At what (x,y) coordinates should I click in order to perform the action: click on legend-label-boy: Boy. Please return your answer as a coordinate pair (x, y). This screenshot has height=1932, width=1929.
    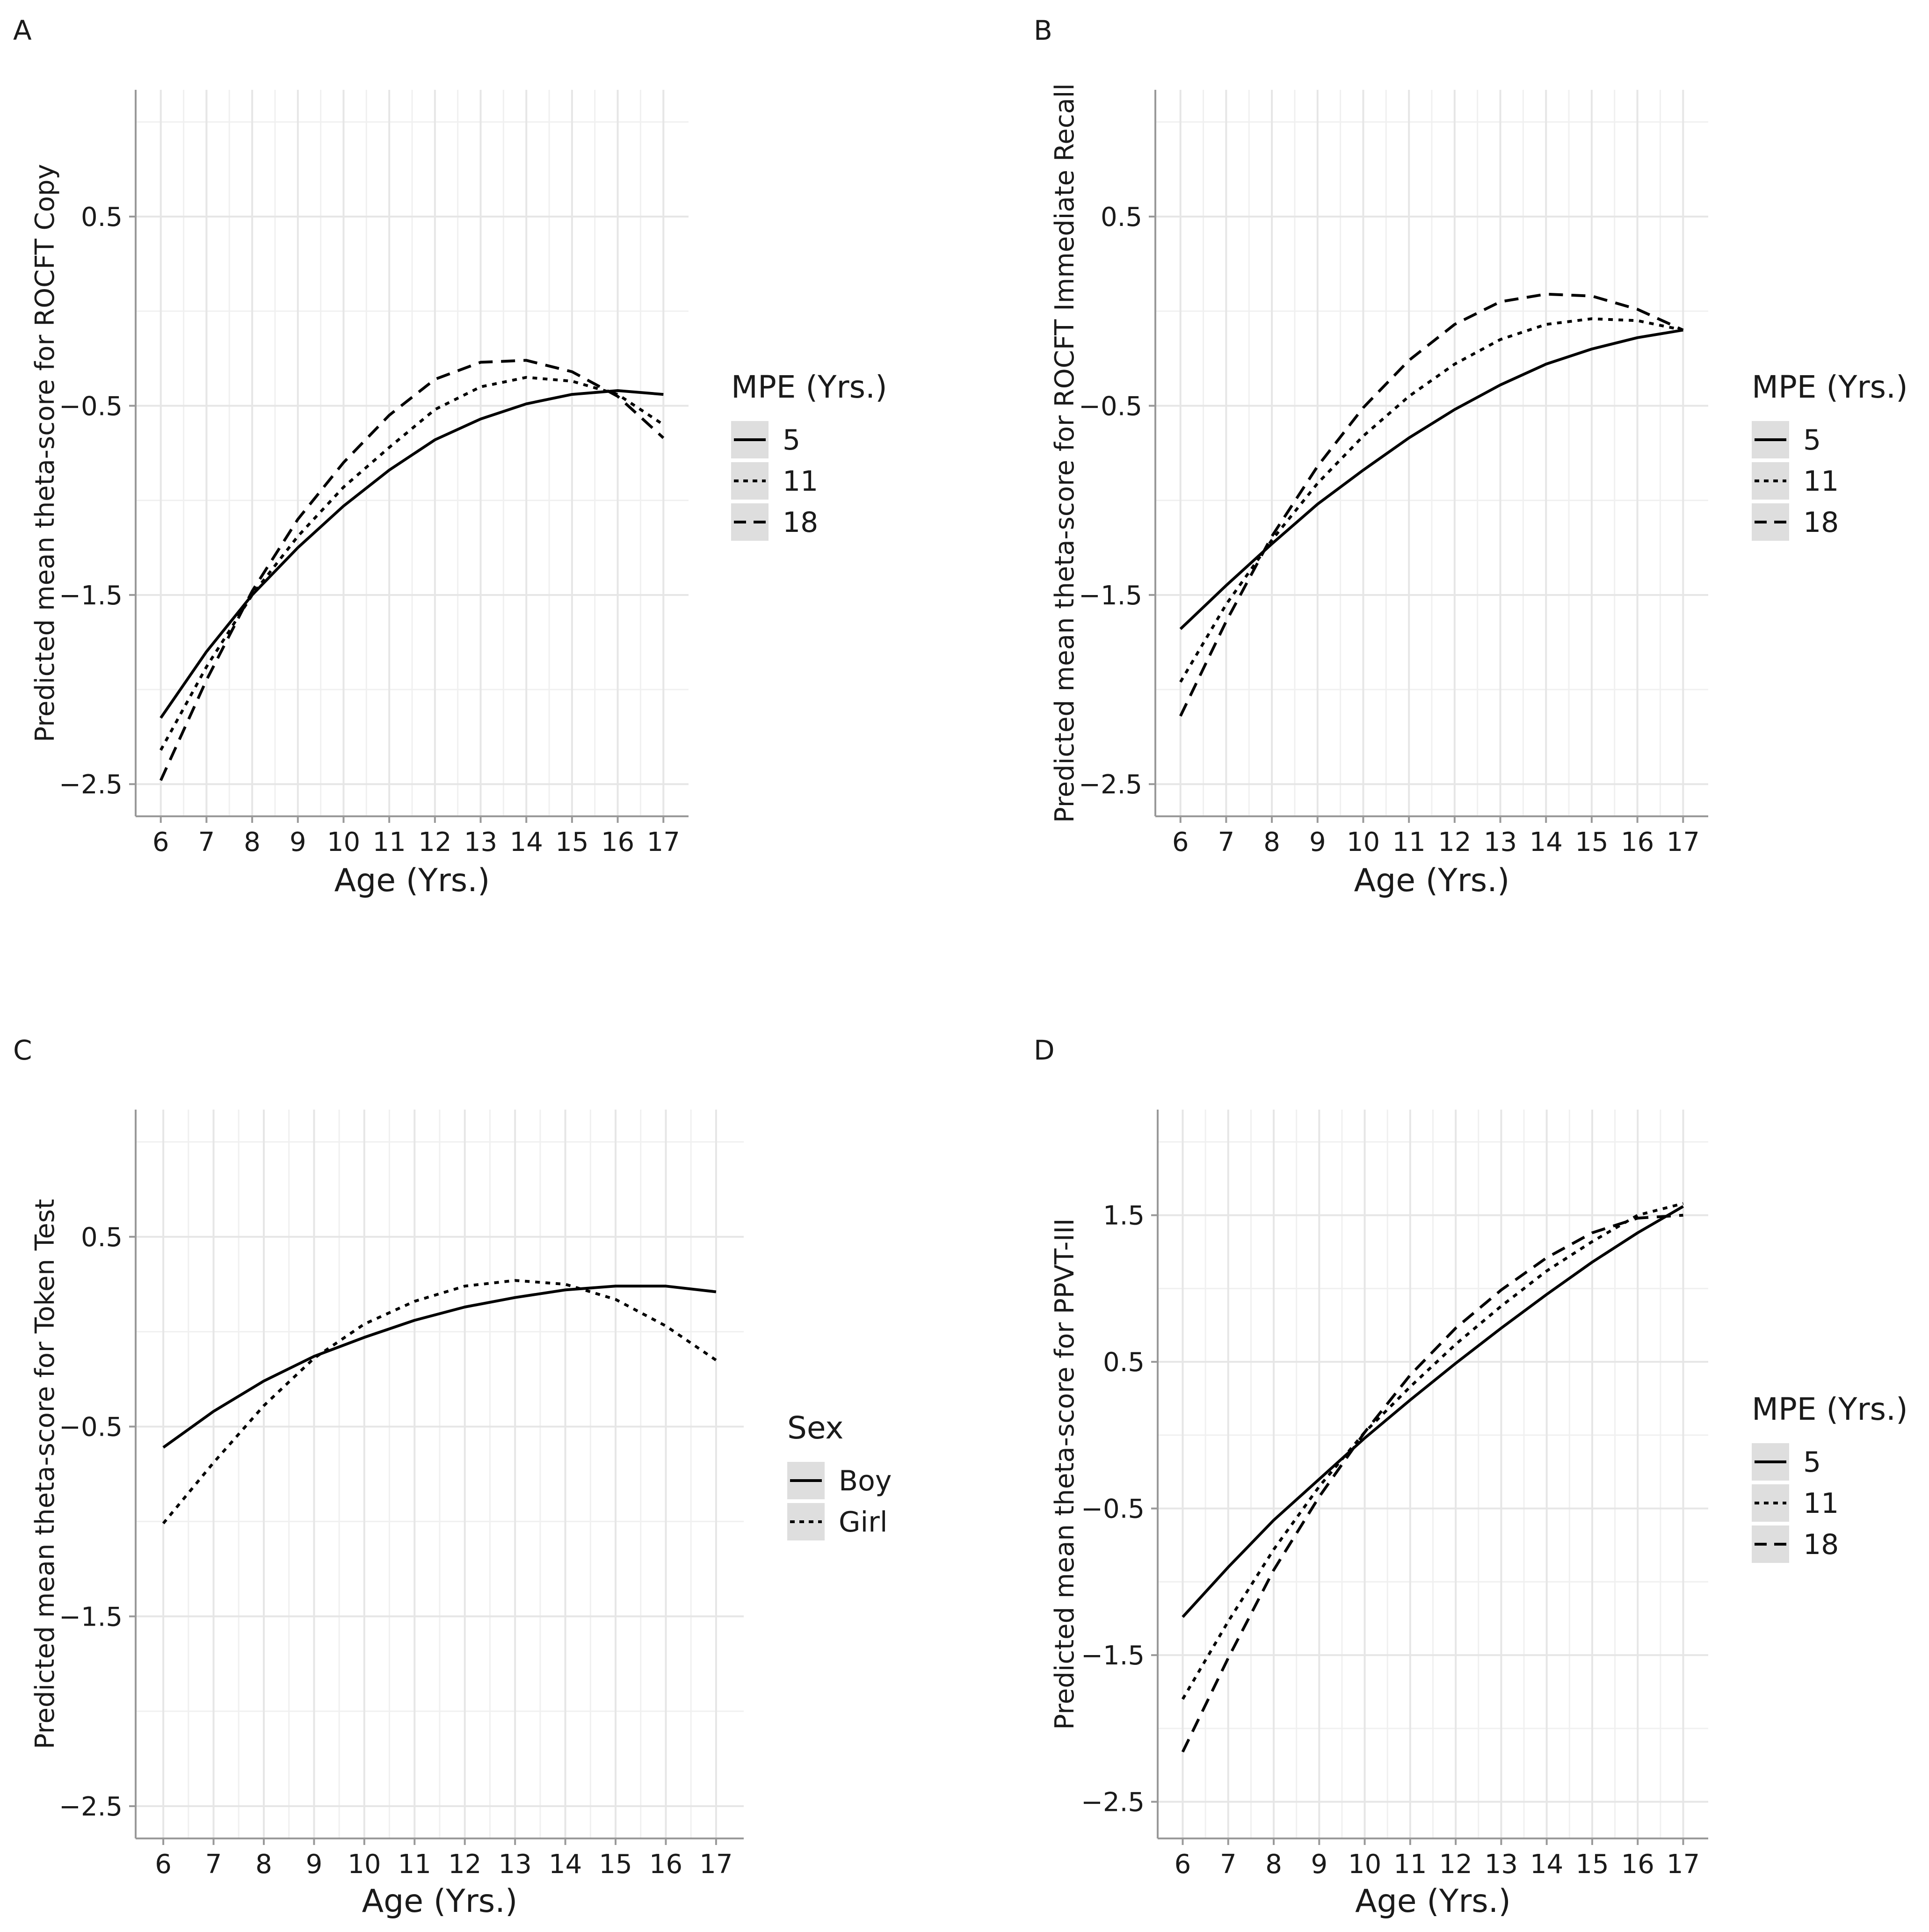
    Looking at the image, I should click on (865, 1481).